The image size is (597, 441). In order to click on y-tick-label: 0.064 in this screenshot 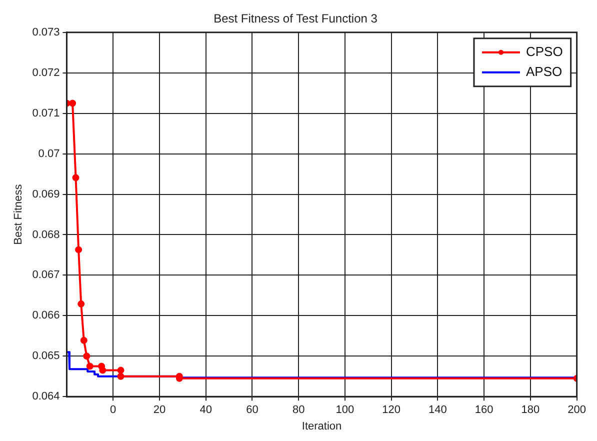, I will do `click(46, 396)`.